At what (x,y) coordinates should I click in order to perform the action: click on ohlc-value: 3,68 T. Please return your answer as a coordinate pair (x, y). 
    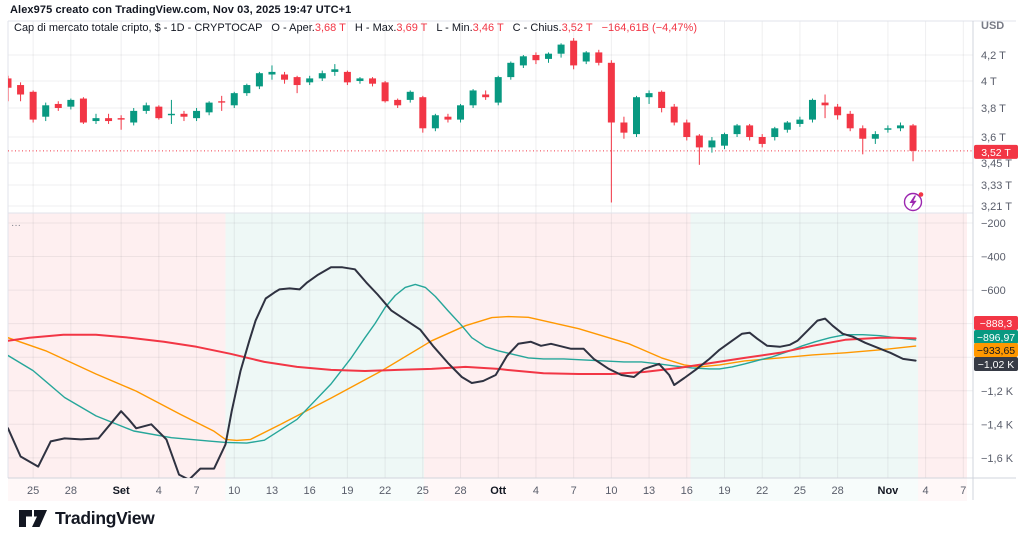
    Looking at the image, I should click on (330, 28).